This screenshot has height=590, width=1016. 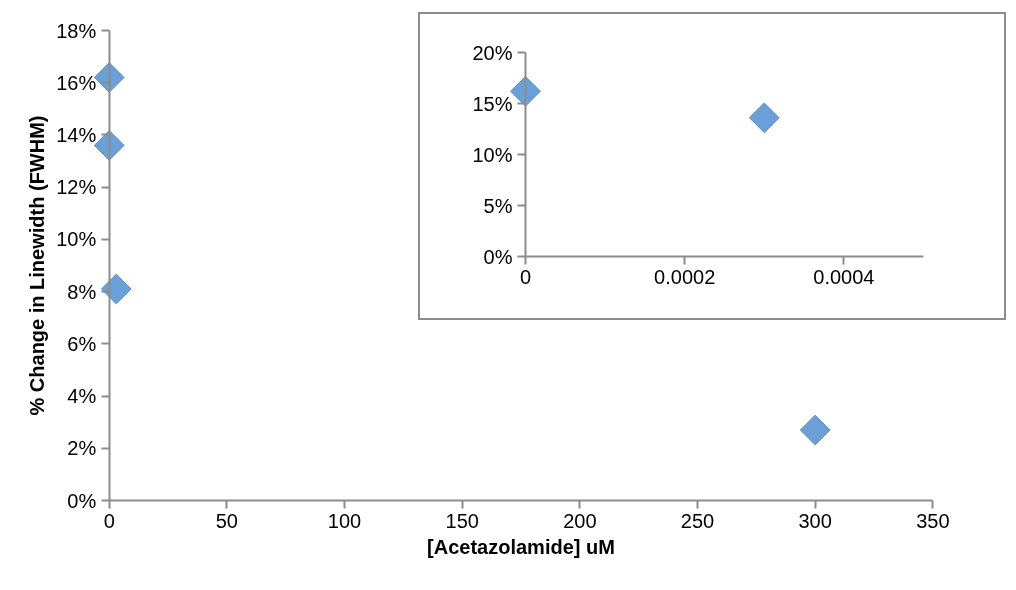 What do you see at coordinates (76, 134) in the screenshot?
I see `y-tick-label: 14%` at bounding box center [76, 134].